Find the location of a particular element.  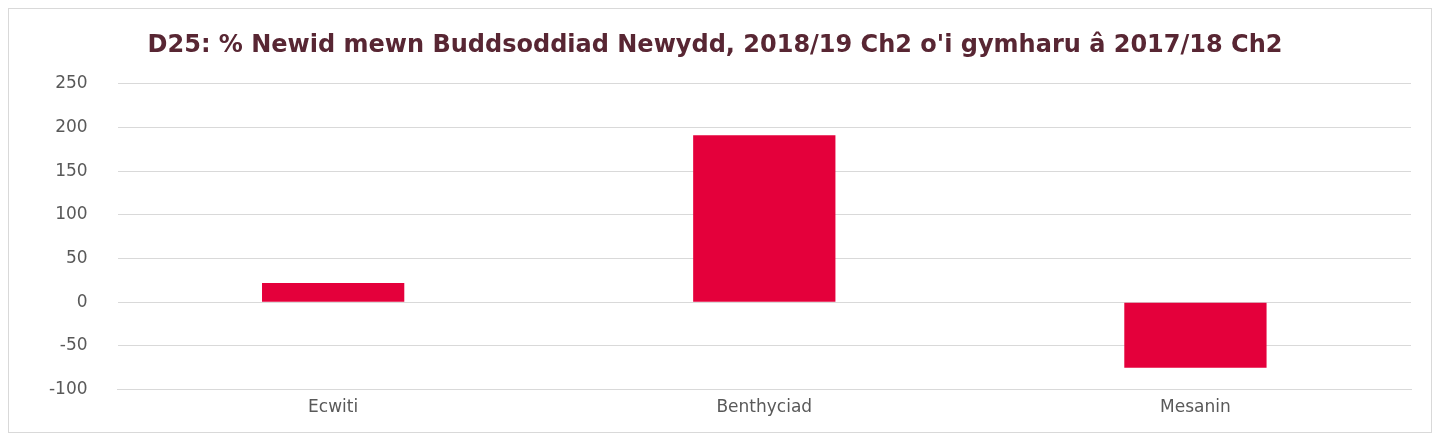

y-tick-label: 250 is located at coordinates (71, 82).